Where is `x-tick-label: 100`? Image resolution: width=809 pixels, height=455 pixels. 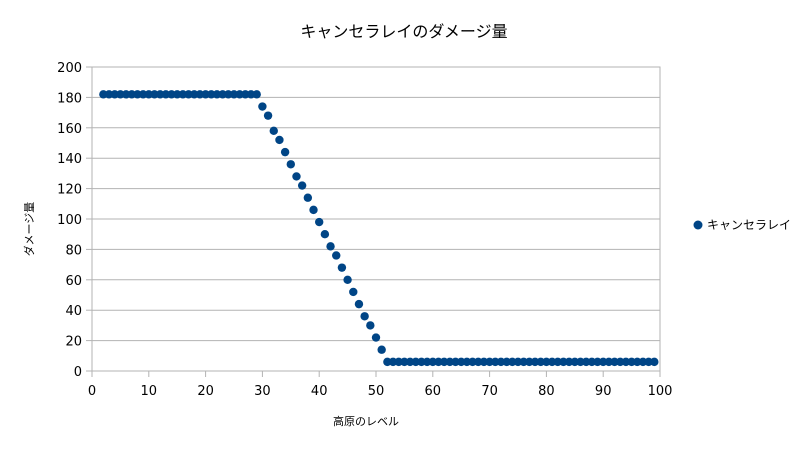
x-tick-label: 100 is located at coordinates (660, 391).